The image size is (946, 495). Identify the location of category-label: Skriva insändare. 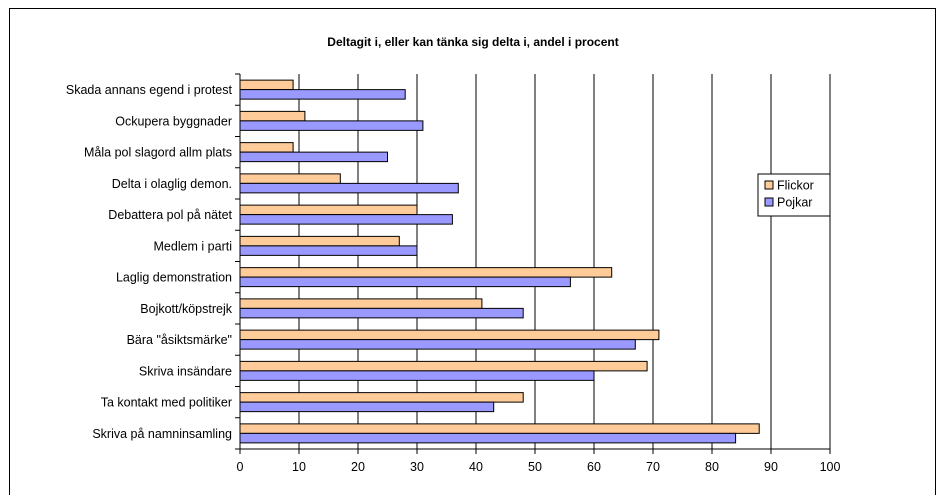
(185, 371).